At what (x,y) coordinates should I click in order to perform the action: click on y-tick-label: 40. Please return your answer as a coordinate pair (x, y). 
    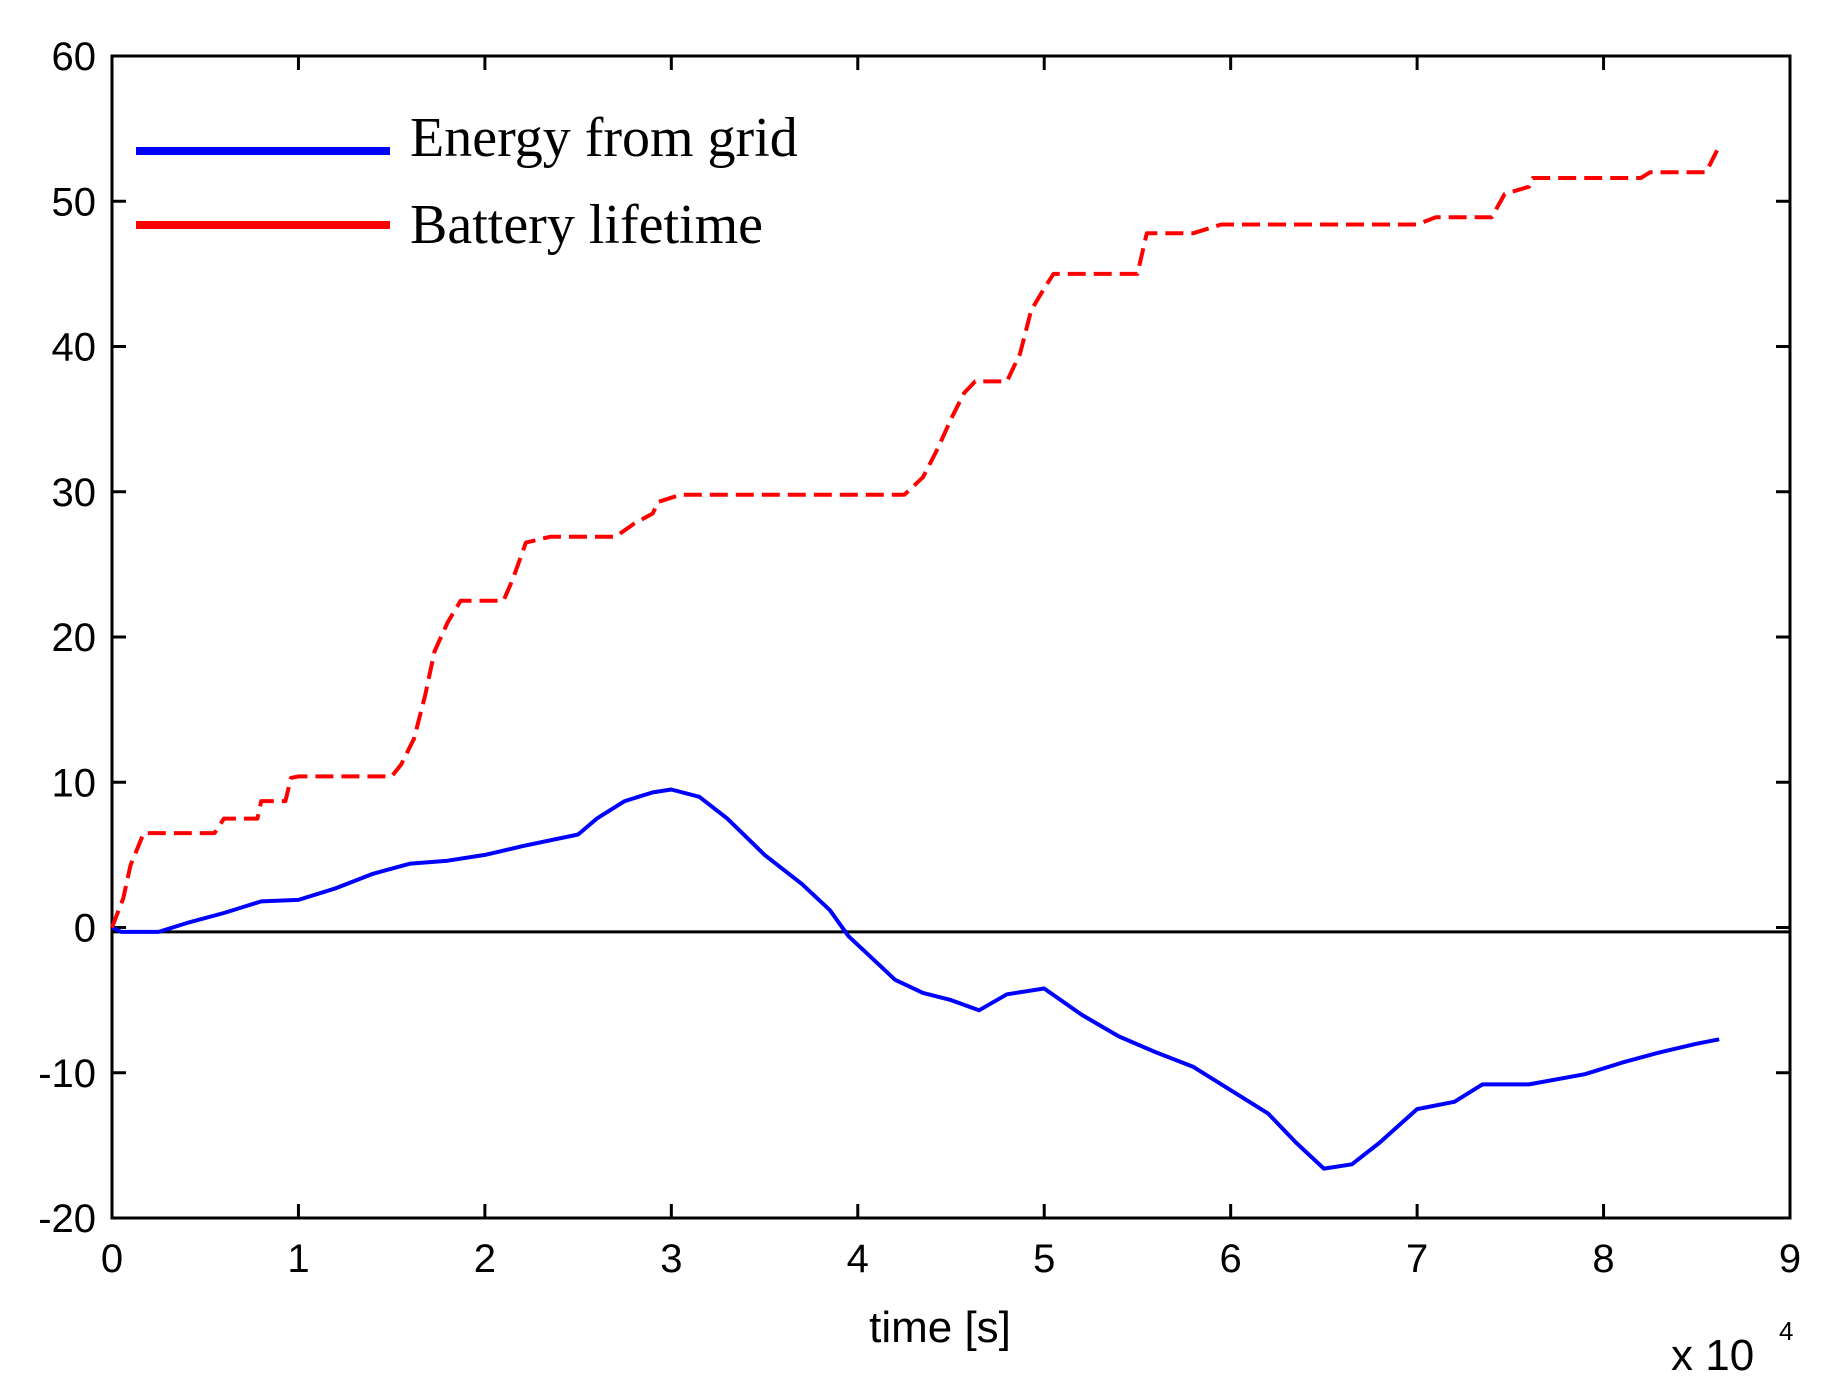
    Looking at the image, I should click on (74, 348).